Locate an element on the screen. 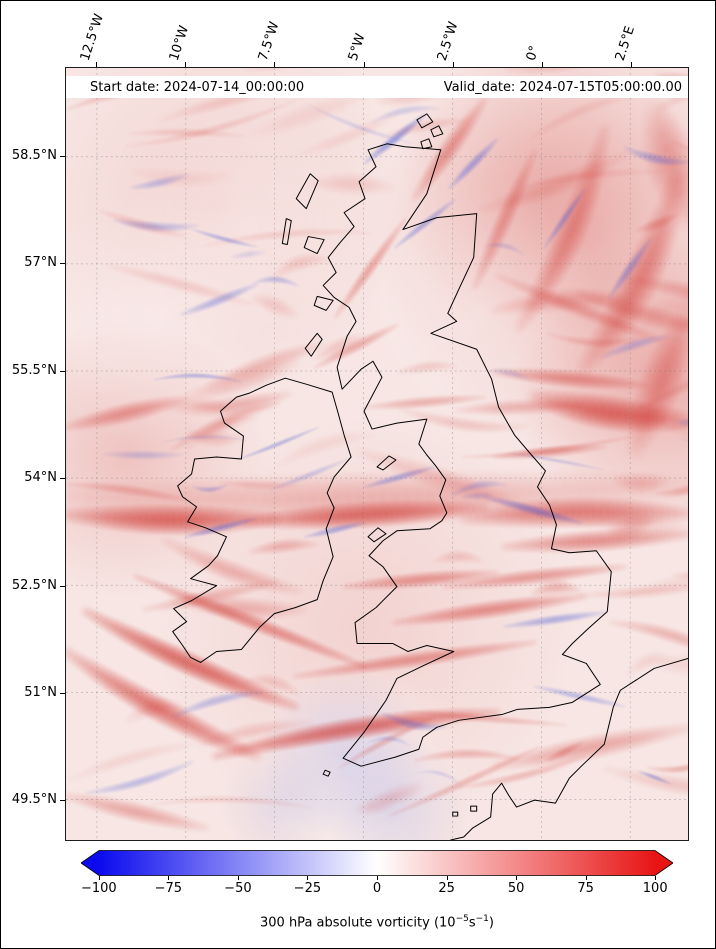 The height and width of the screenshot is (949, 716). island-lewis is located at coordinates (307, 191).